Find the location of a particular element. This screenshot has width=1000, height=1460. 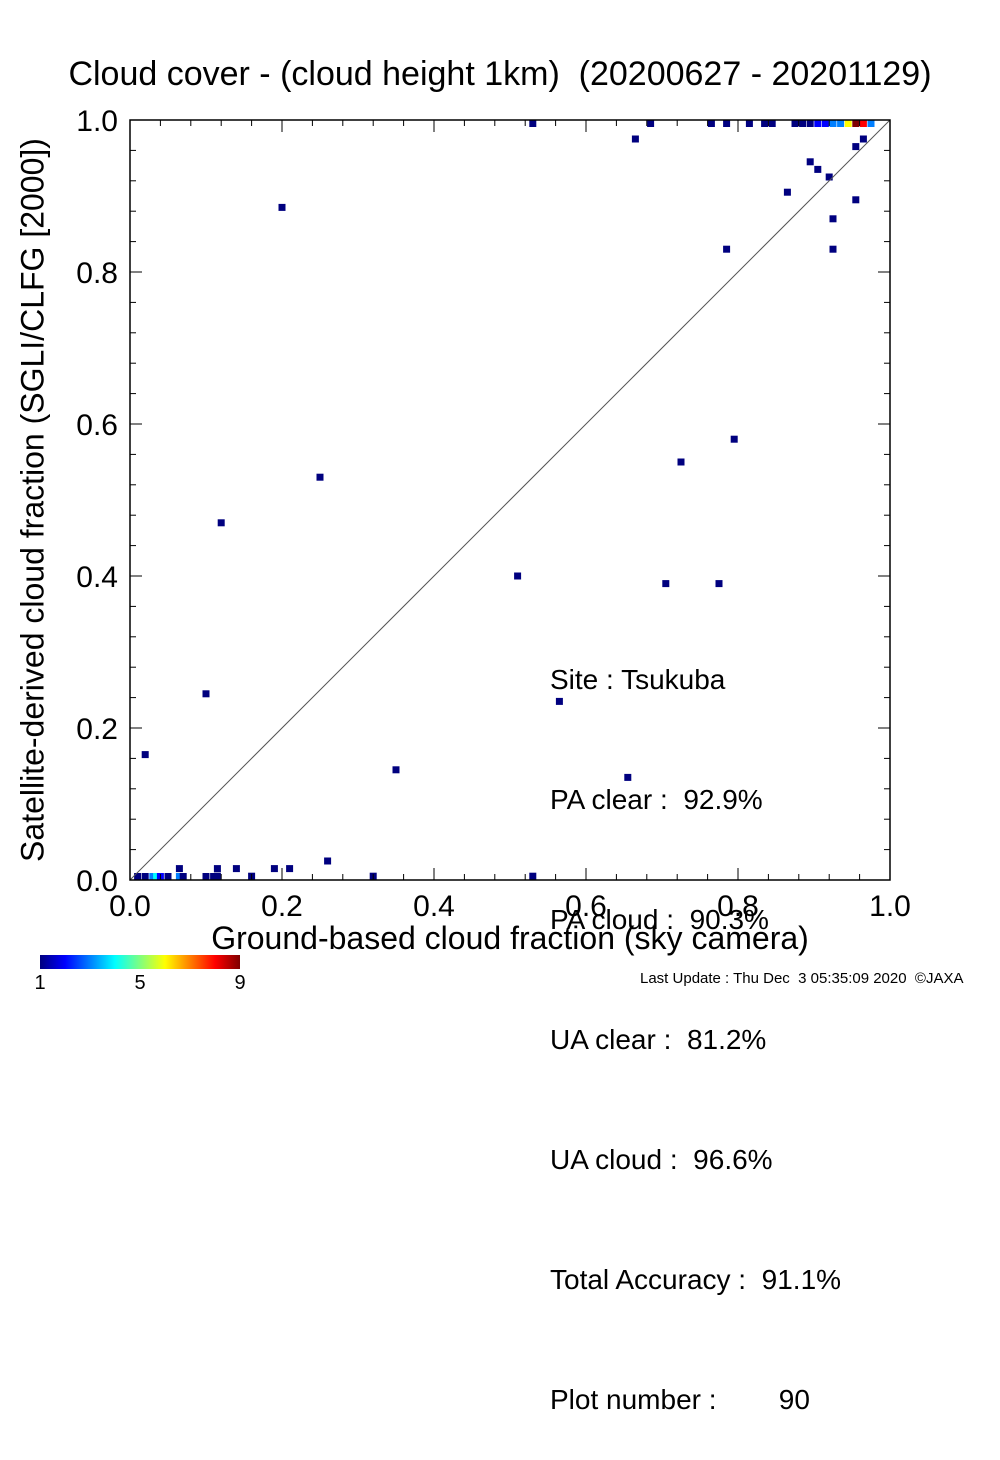

stat-pa-cloud: PA cloud : 90.3% is located at coordinates (659, 919).